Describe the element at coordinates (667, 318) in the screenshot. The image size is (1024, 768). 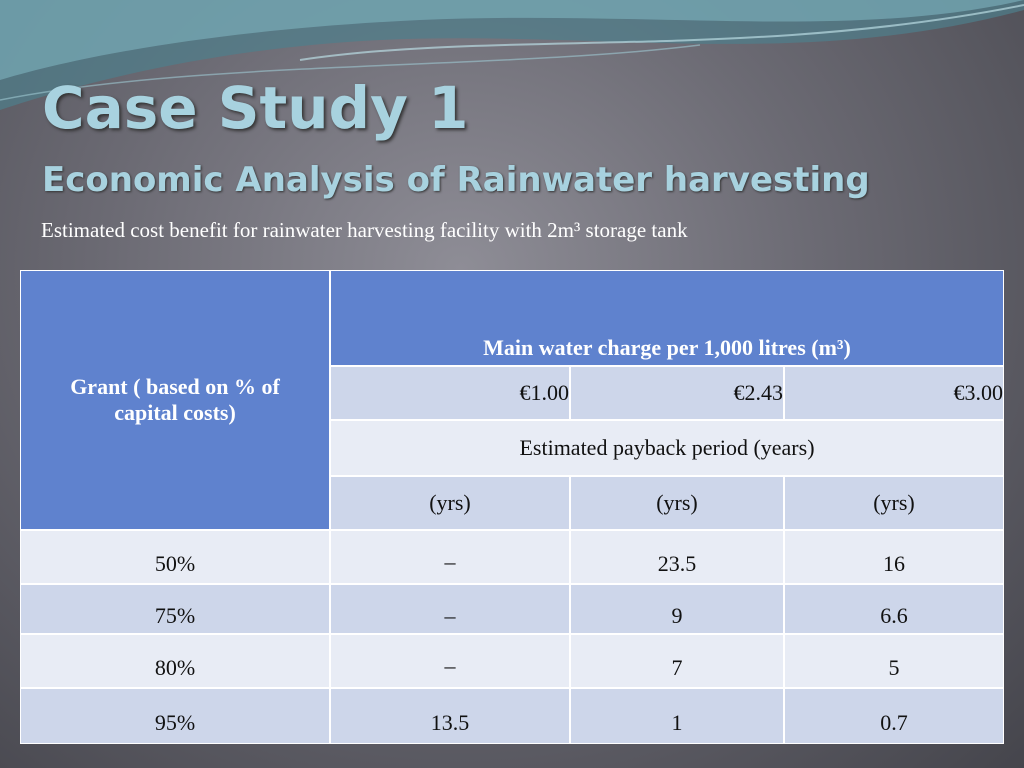
I see `group-header: Main water charge per 1,000 litres (m³)` at that location.